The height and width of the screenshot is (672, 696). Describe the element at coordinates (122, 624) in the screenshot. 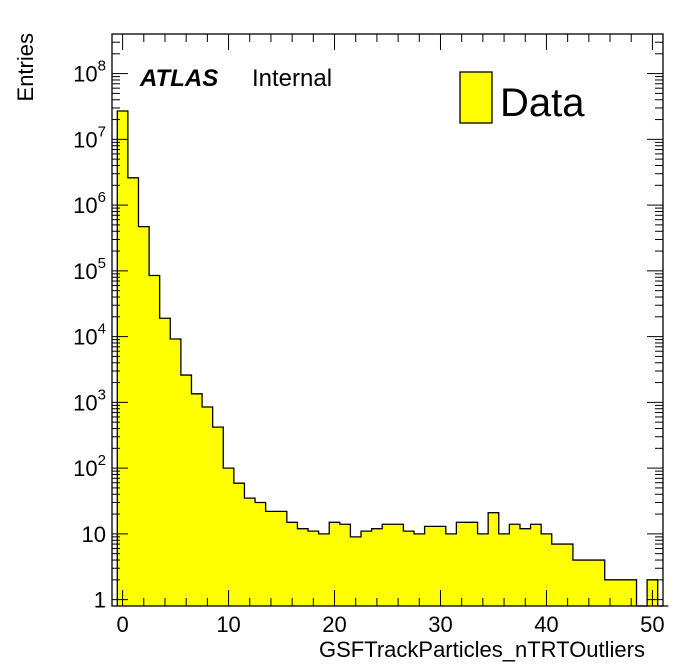

I see `x-tick-label: 0` at that location.